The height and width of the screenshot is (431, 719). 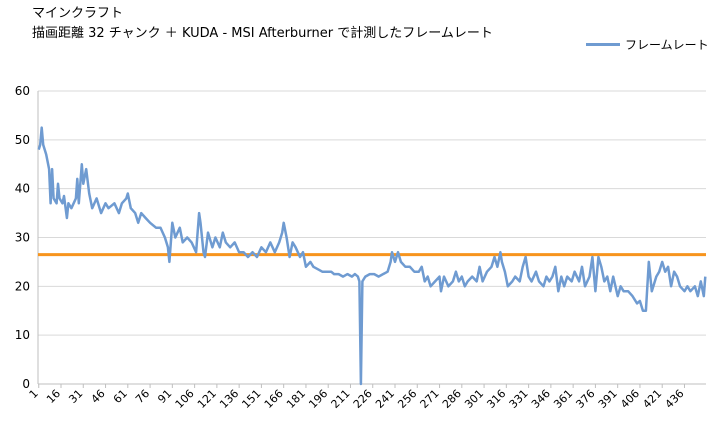 What do you see at coordinates (207, 399) in the screenshot?
I see `x-tick-label-121: 121` at bounding box center [207, 399].